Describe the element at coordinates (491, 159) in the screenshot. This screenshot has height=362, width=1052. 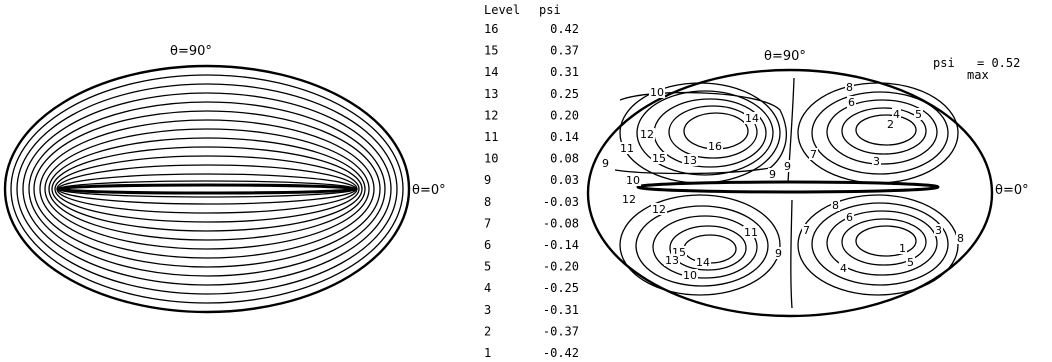
I see `table-level-cell: 10` at that location.